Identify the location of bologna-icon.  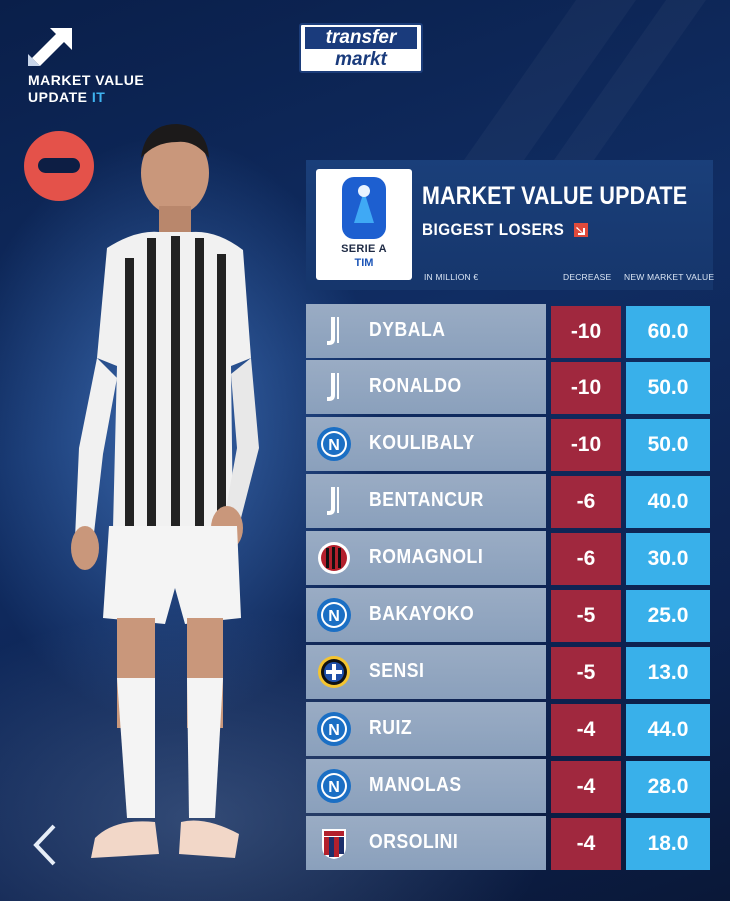
(334, 844).